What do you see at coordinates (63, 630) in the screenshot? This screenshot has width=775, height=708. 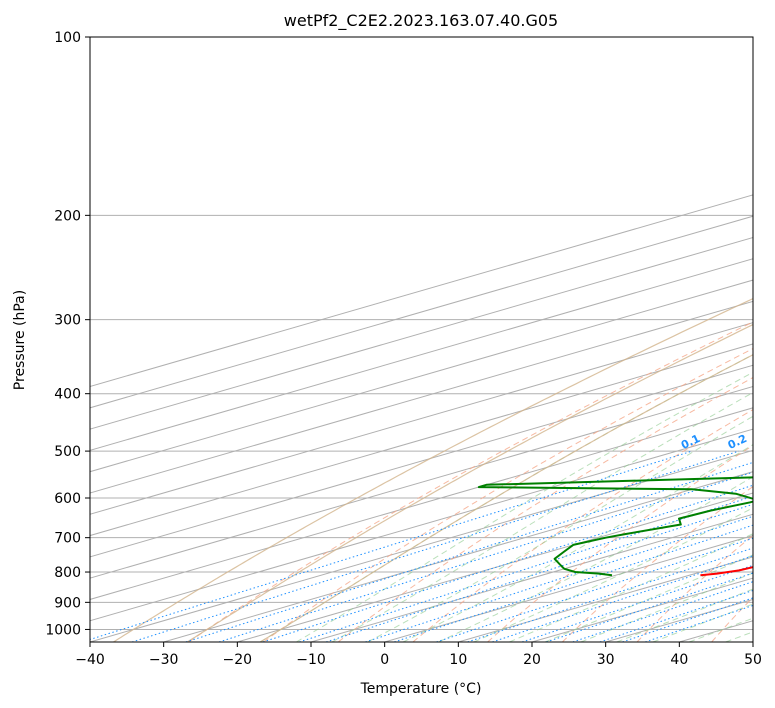 I see `y-tick-label: 1000` at bounding box center [63, 630].